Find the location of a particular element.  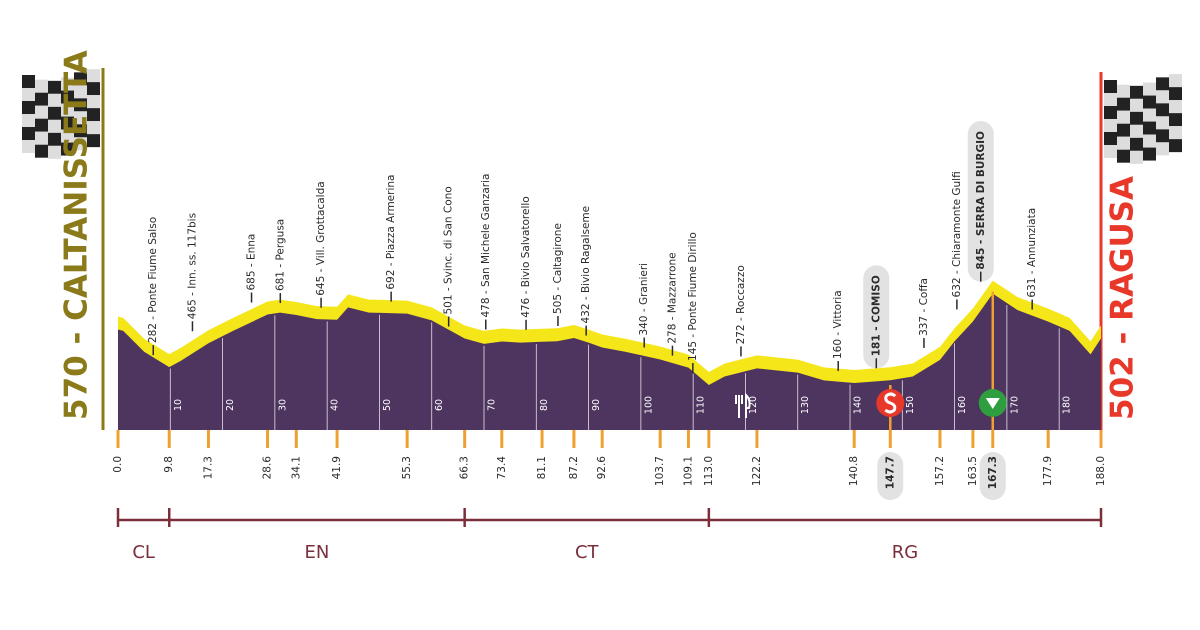

km-label: 92.6 is located at coordinates (602, 468).